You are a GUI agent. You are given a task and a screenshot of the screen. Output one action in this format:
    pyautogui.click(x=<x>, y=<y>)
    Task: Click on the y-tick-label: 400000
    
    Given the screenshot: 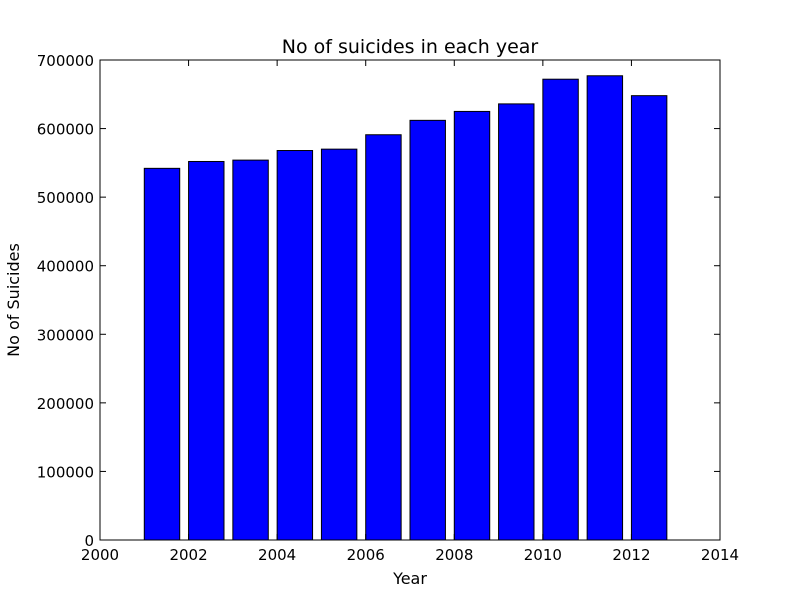 What is the action you would take?
    pyautogui.click(x=65, y=267)
    